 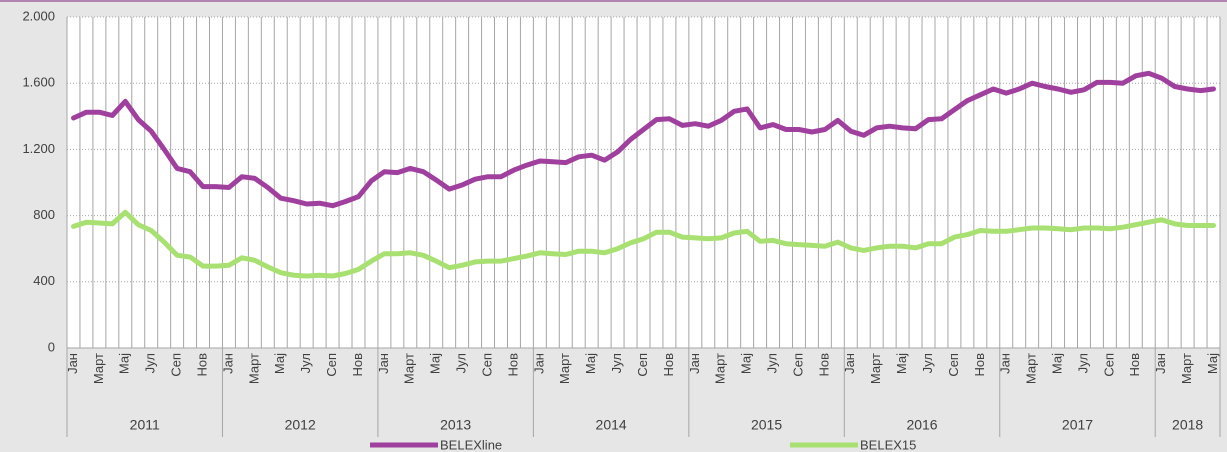 What do you see at coordinates (51, 346) in the screenshot?
I see `y-tick-label: 0` at bounding box center [51, 346].